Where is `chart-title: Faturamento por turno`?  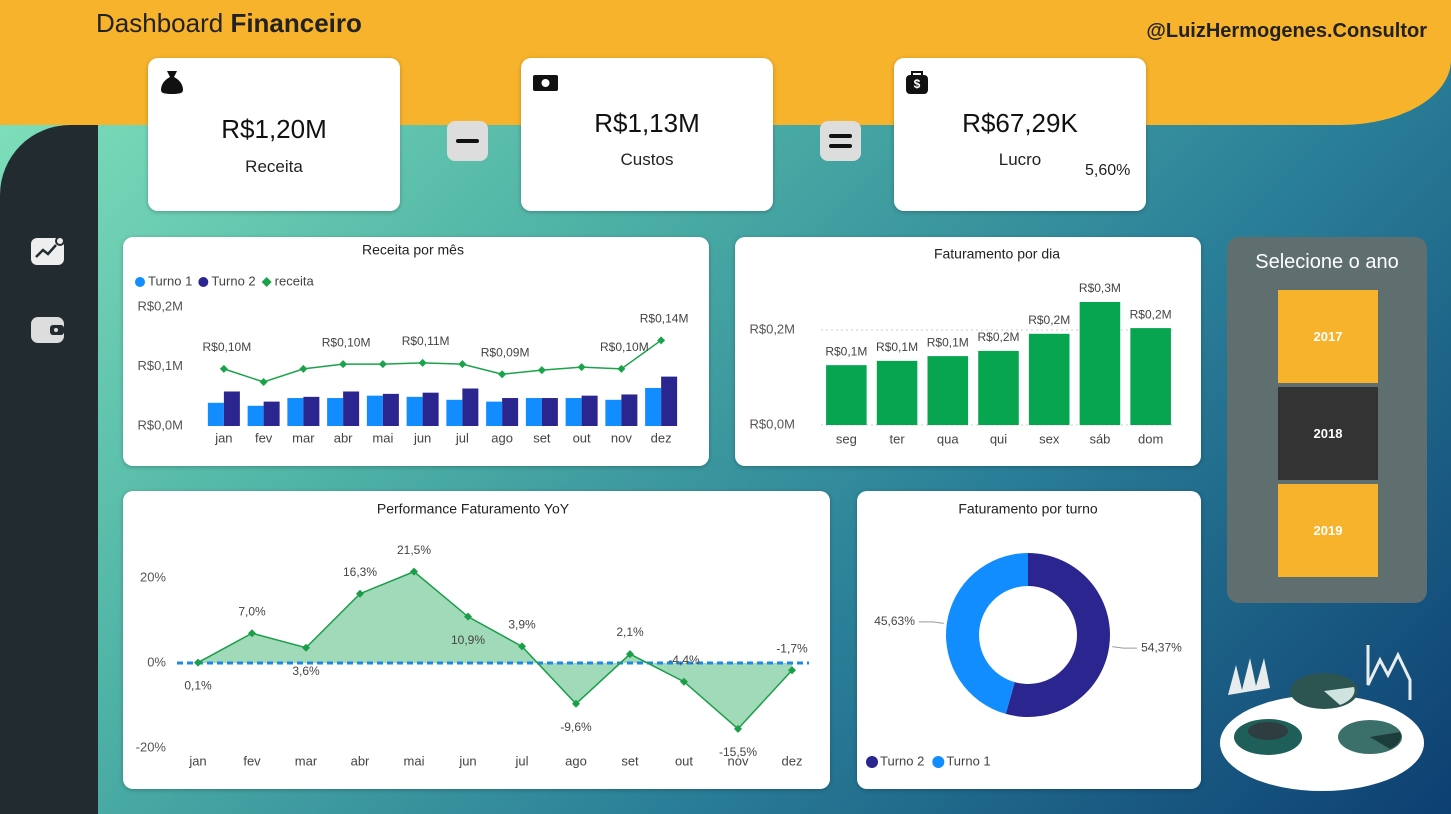
chart-title: Faturamento por turno is located at coordinates (1028, 509).